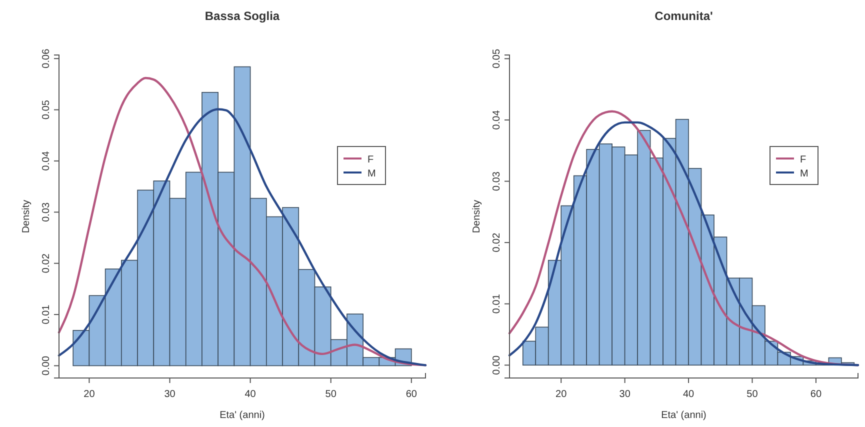 This screenshot has height=427, width=865. Describe the element at coordinates (242, 16) in the screenshot. I see `chart-title: Bassa Soglia` at that location.